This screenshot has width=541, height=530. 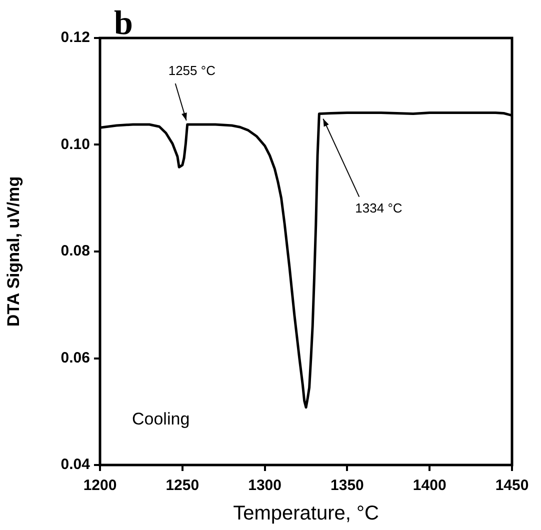 What do you see at coordinates (100, 485) in the screenshot?
I see `x-tick-label: 1200` at bounding box center [100, 485].